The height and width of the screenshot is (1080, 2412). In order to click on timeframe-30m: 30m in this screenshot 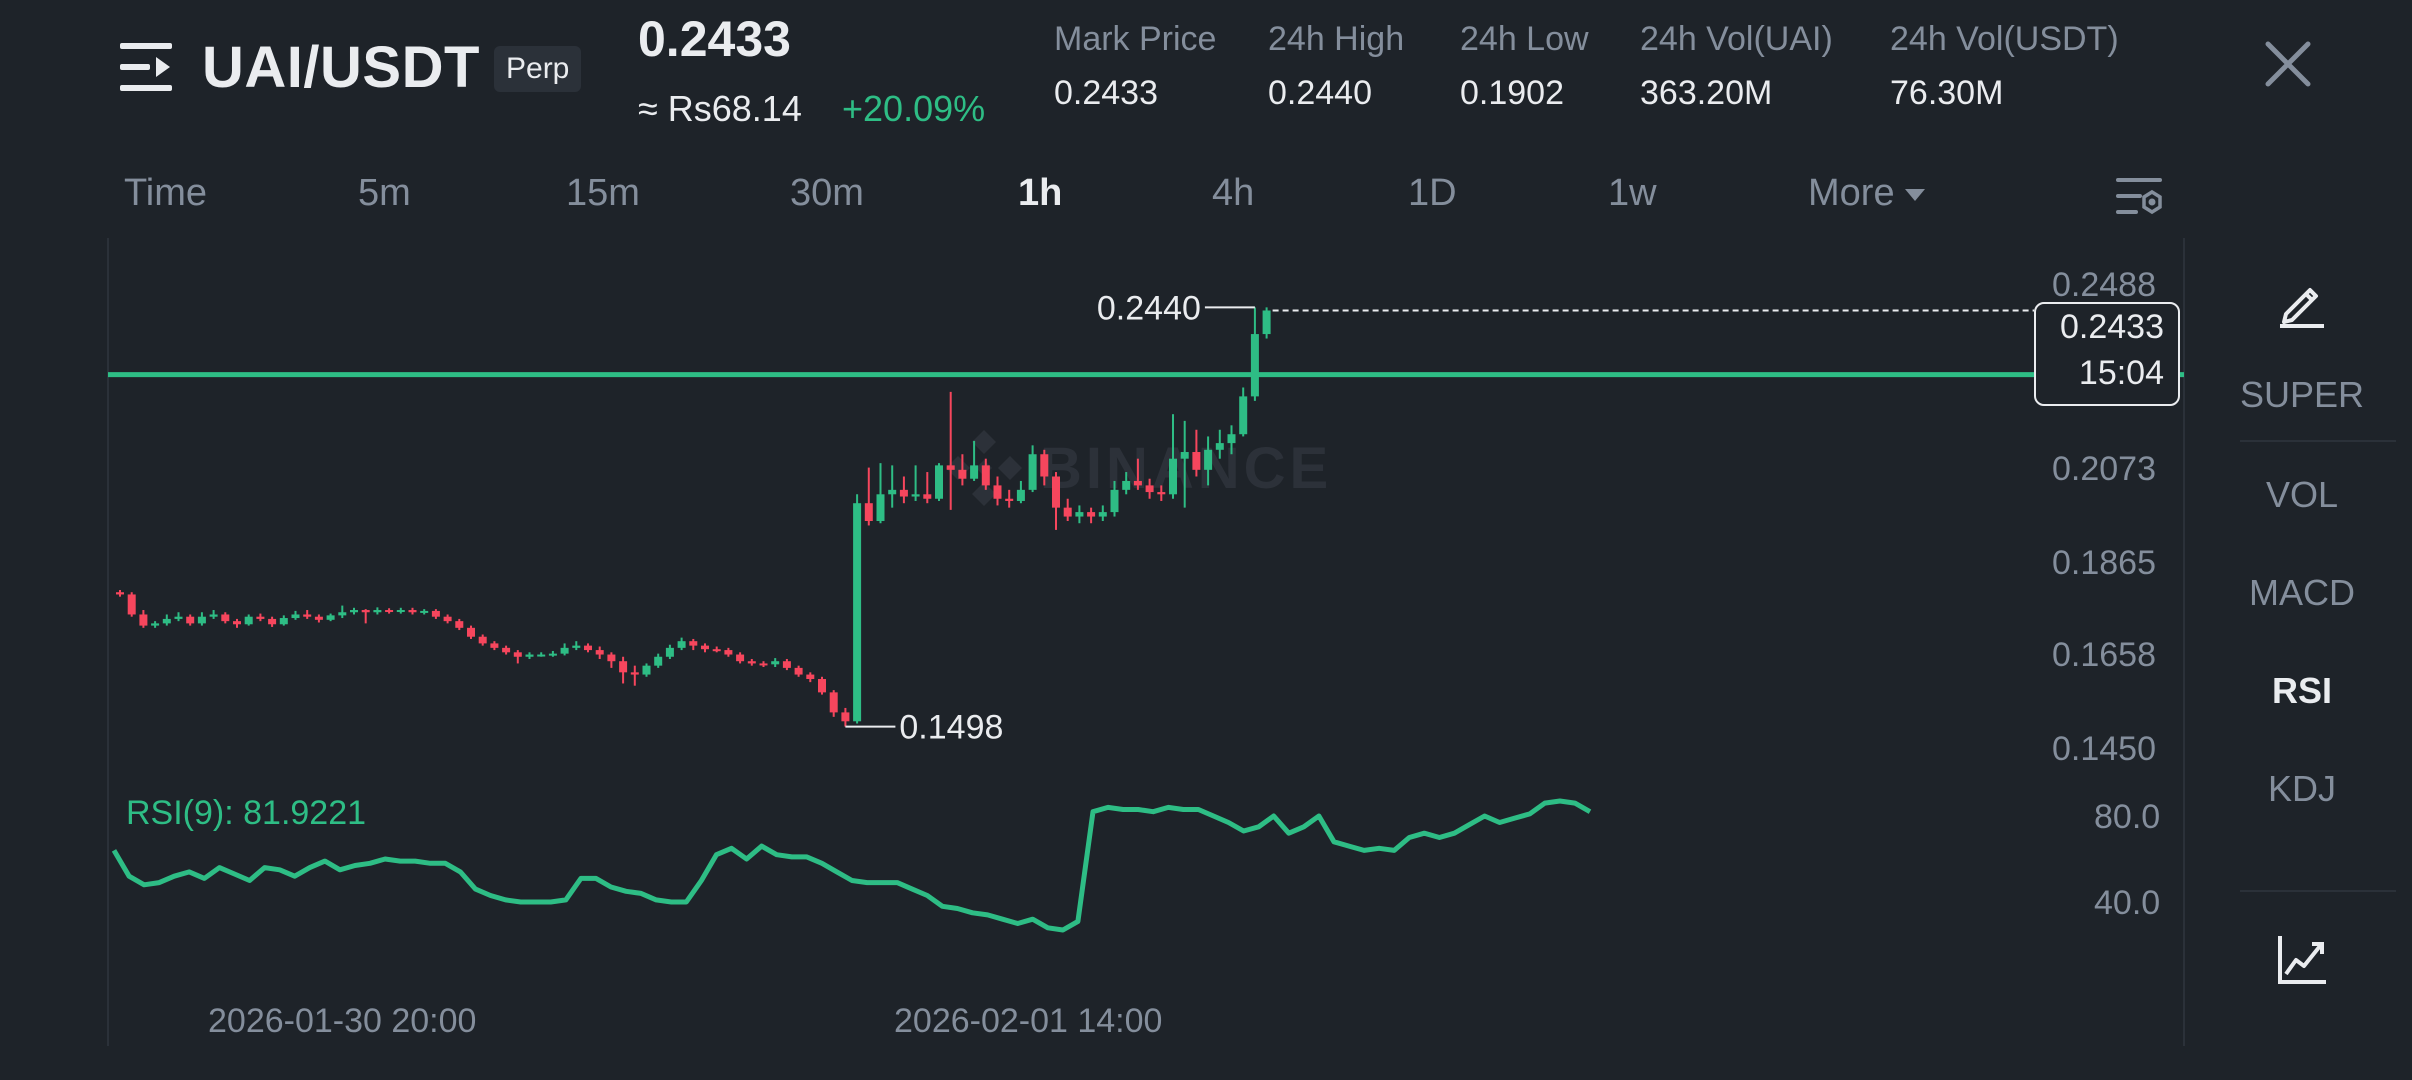, I will do `click(827, 193)`.